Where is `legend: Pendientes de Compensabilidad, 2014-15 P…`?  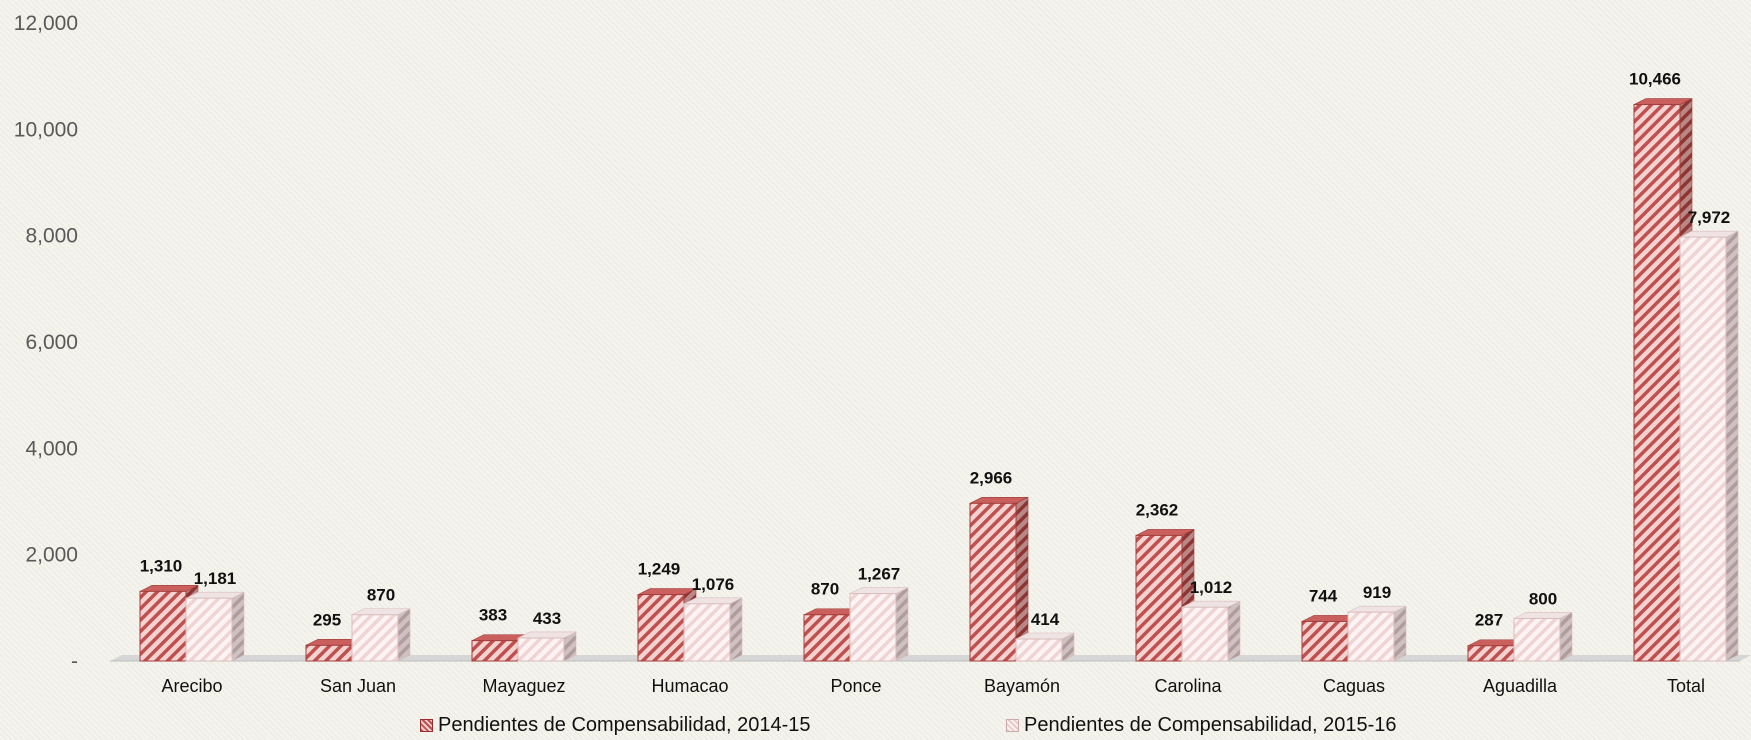
legend: Pendientes de Compensabilidad, 2014-15 P… is located at coordinates (875, 727).